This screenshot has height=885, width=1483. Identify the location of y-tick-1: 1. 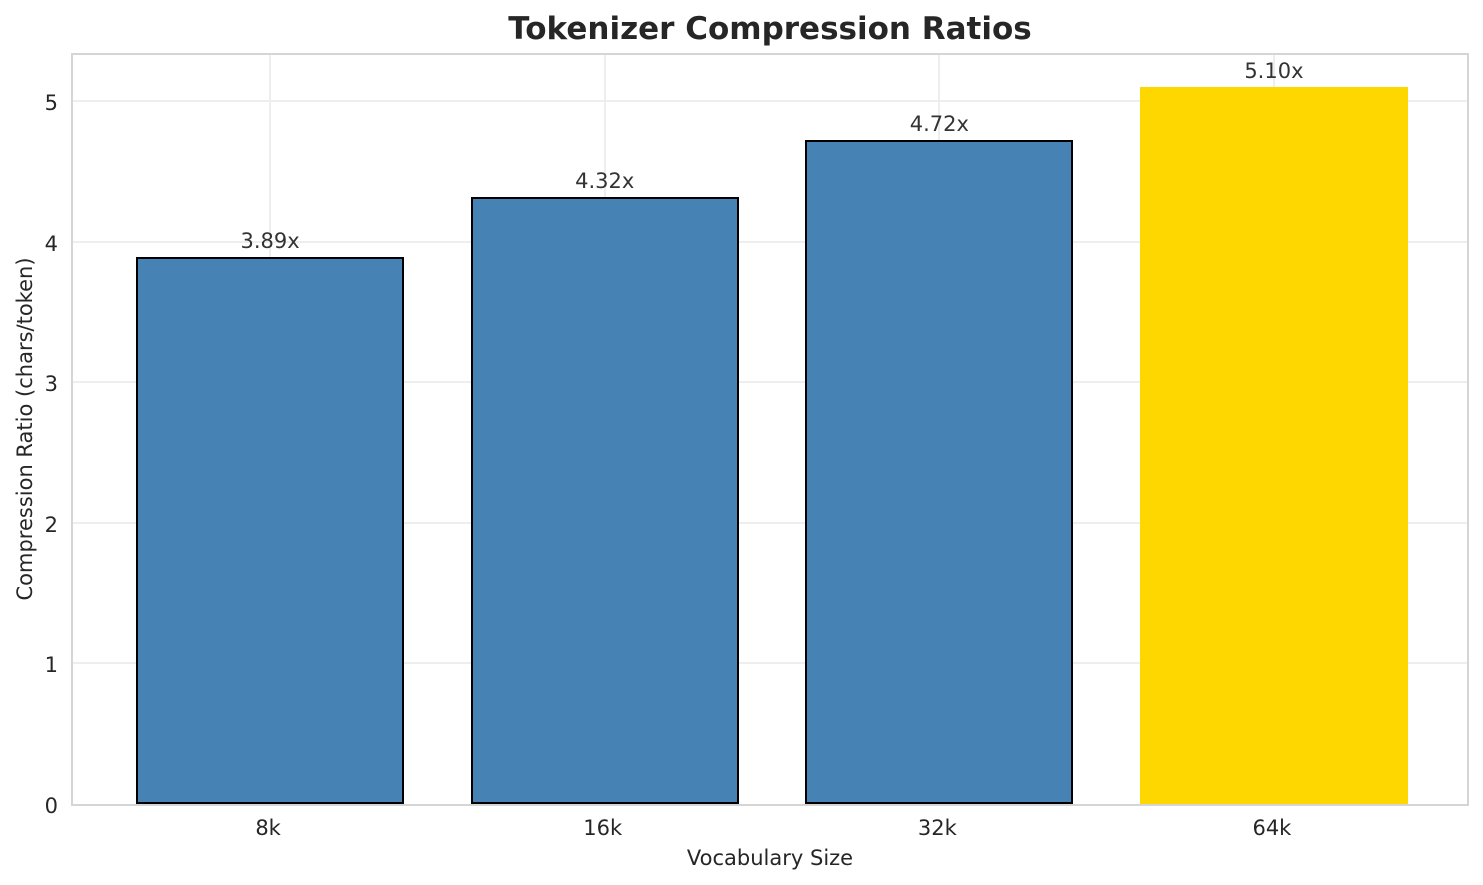
(51, 665).